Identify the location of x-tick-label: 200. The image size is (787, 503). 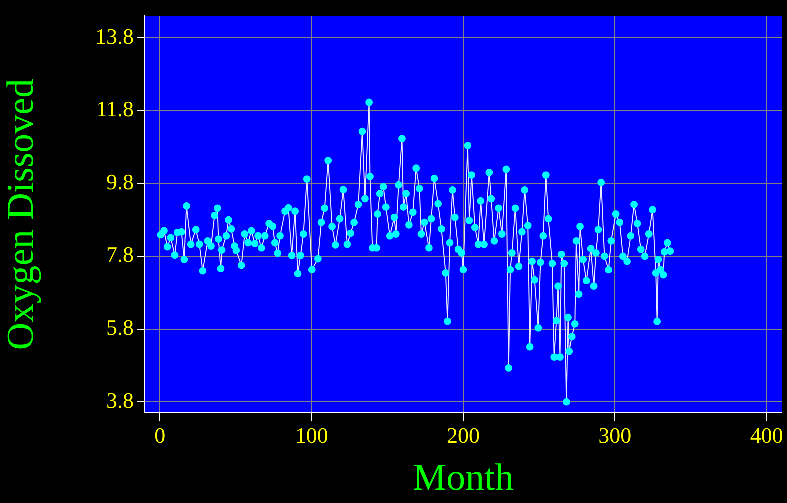
(463, 435).